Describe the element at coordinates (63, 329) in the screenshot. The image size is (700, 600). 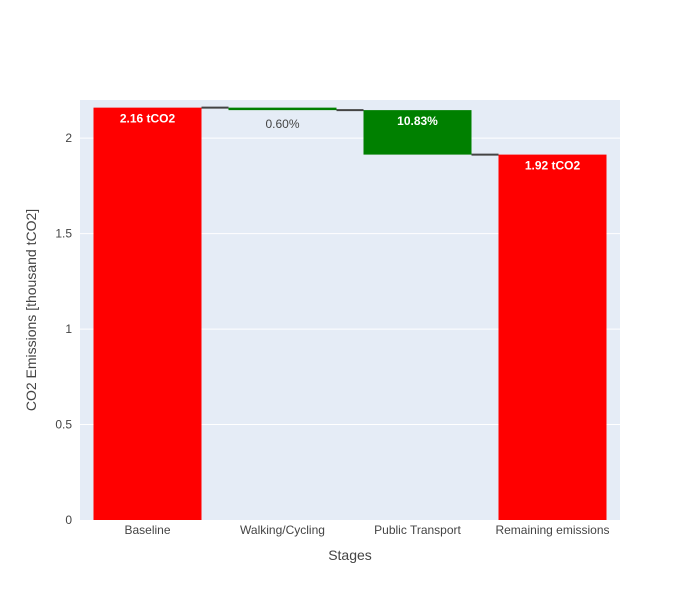
I see `y-tick-labels: 0 0.5 1 1.5 2` at that location.